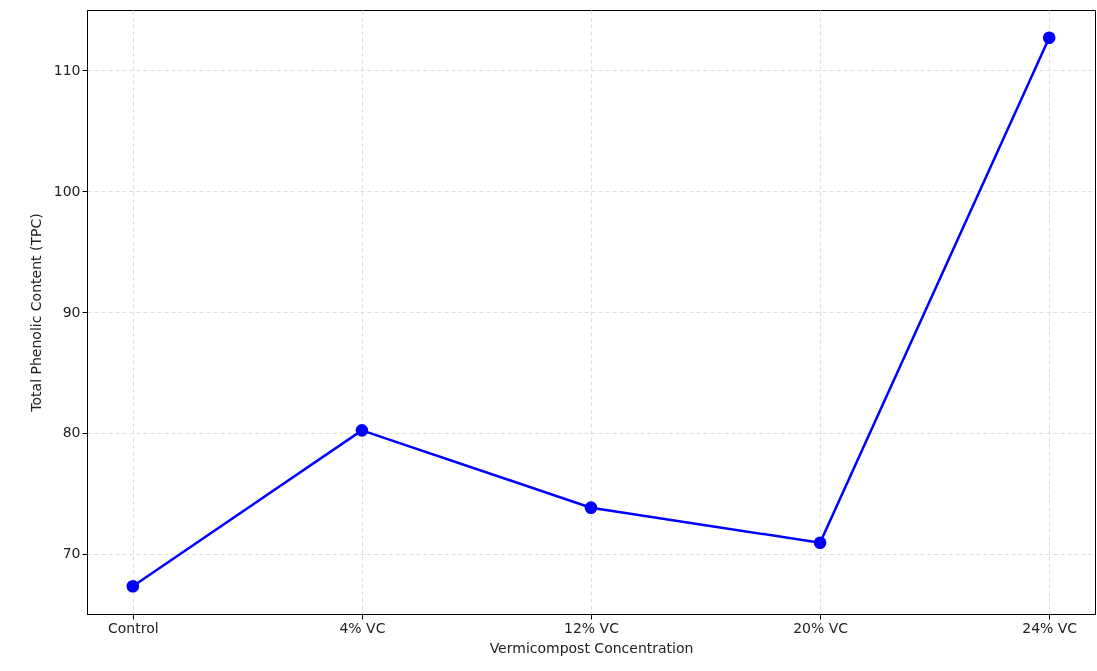 This screenshot has width=1097, height=671. Describe the element at coordinates (67, 69) in the screenshot. I see `y-tick-label: 110` at that location.